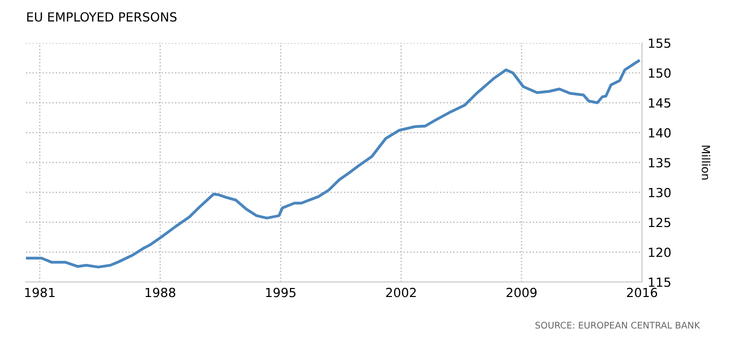 The width and height of the screenshot is (730, 340). Describe the element at coordinates (659, 133) in the screenshot. I see `y-tick-label: 140` at that location.